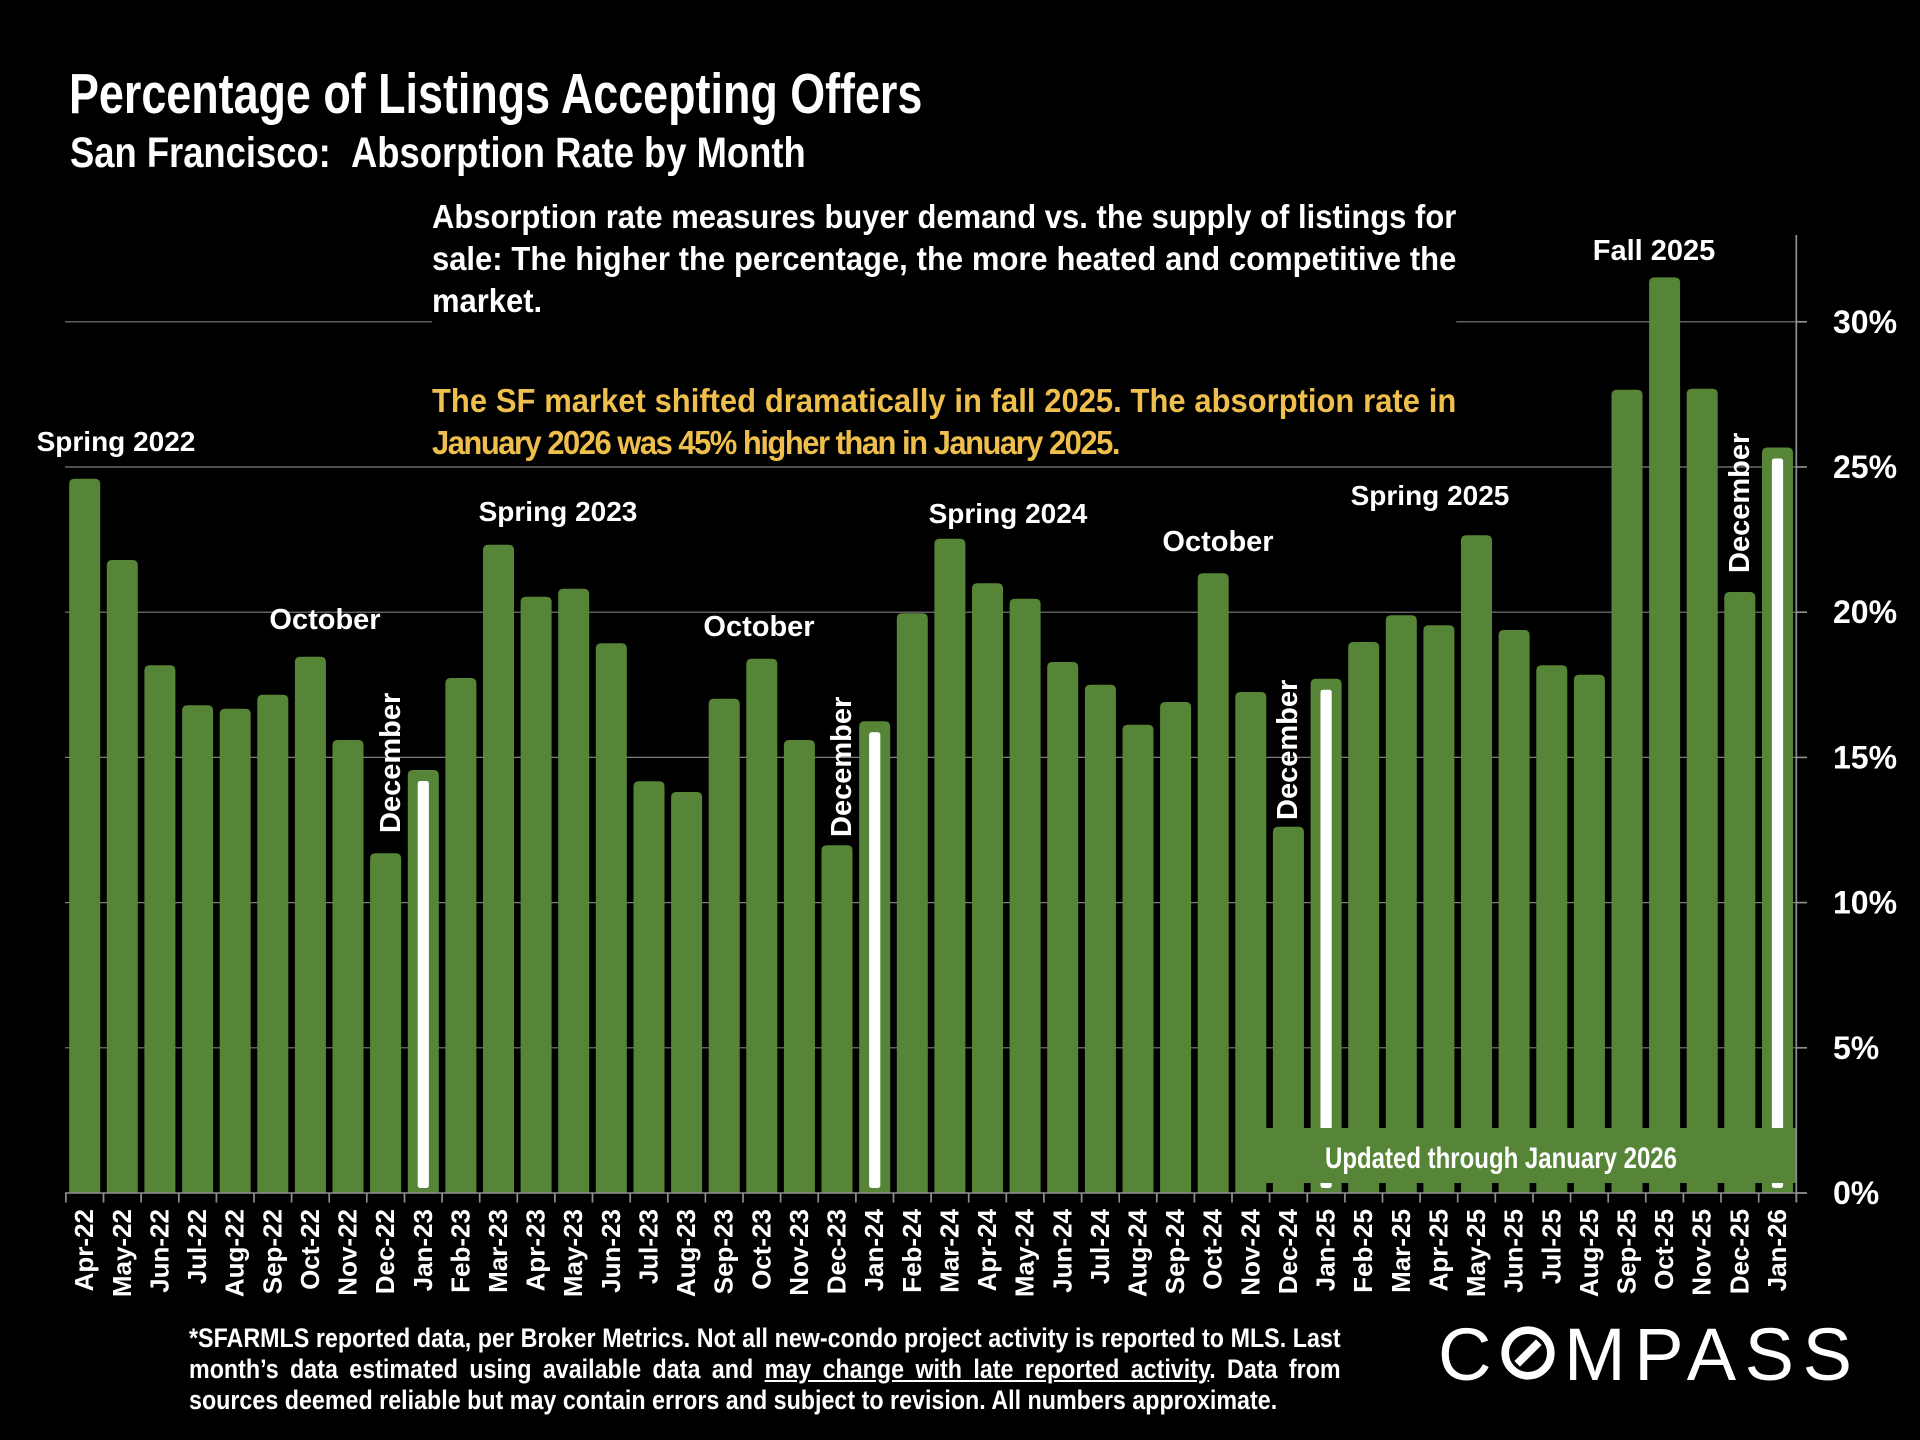 This screenshot has width=1920, height=1440. I want to click on svg-text: Feb-23, so click(460, 1251).